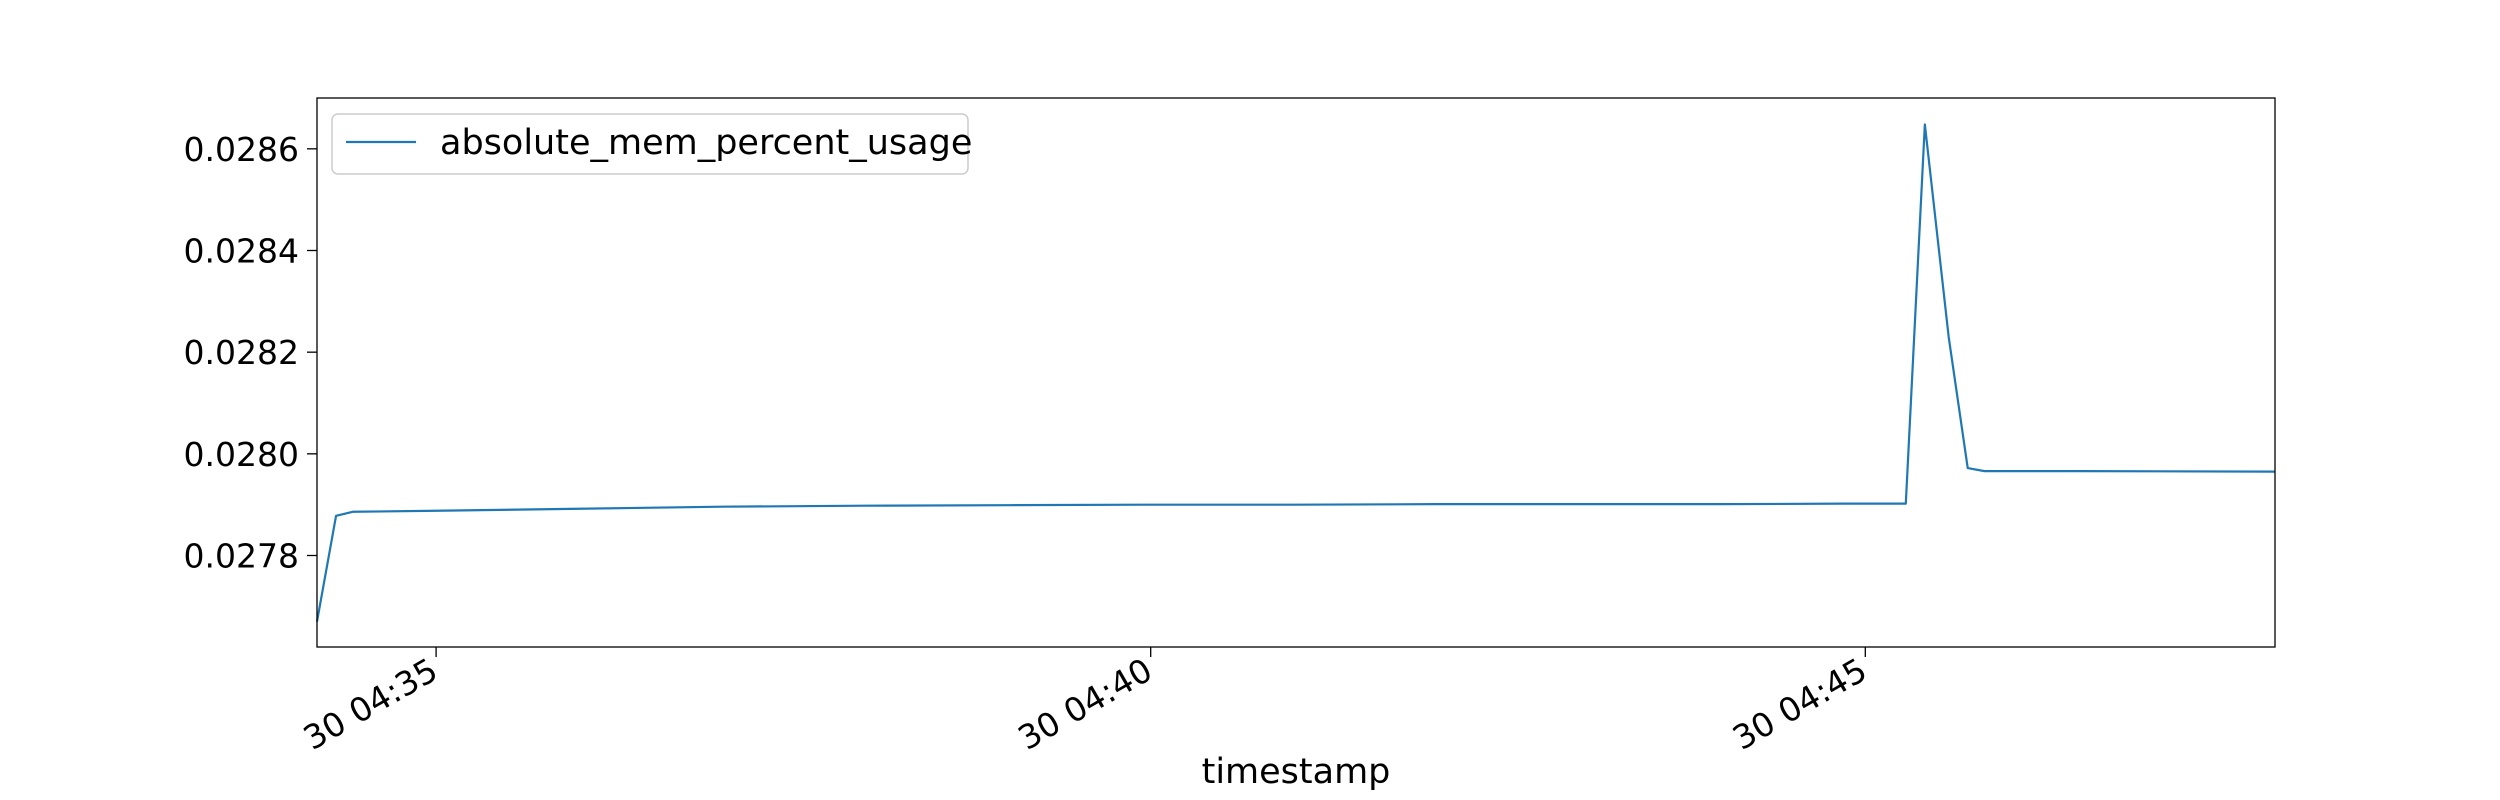  I want to click on legend: absolute_mem_percent_usage, so click(651, 144).